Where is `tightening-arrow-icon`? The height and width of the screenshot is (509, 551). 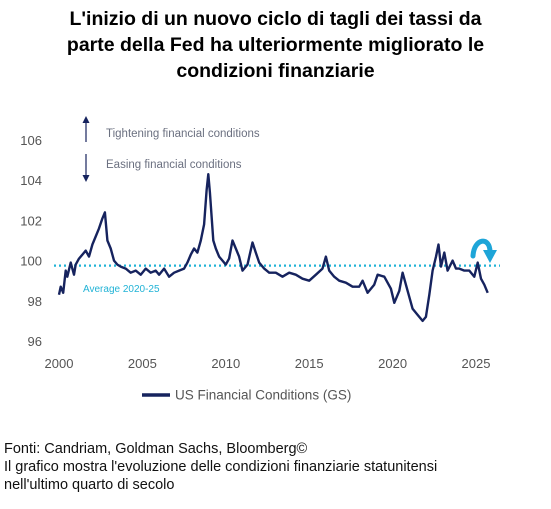
tightening-arrow-icon is located at coordinates (86, 129).